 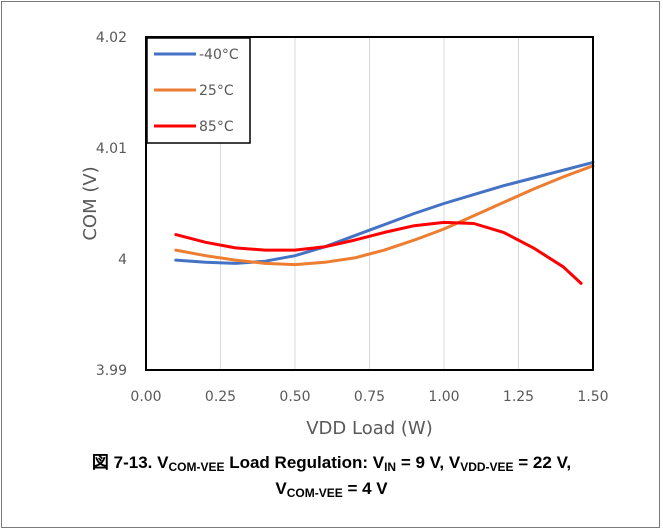 I want to click on caption-line-2: VCOM-VEE = 4 V, so click(x=331, y=491).